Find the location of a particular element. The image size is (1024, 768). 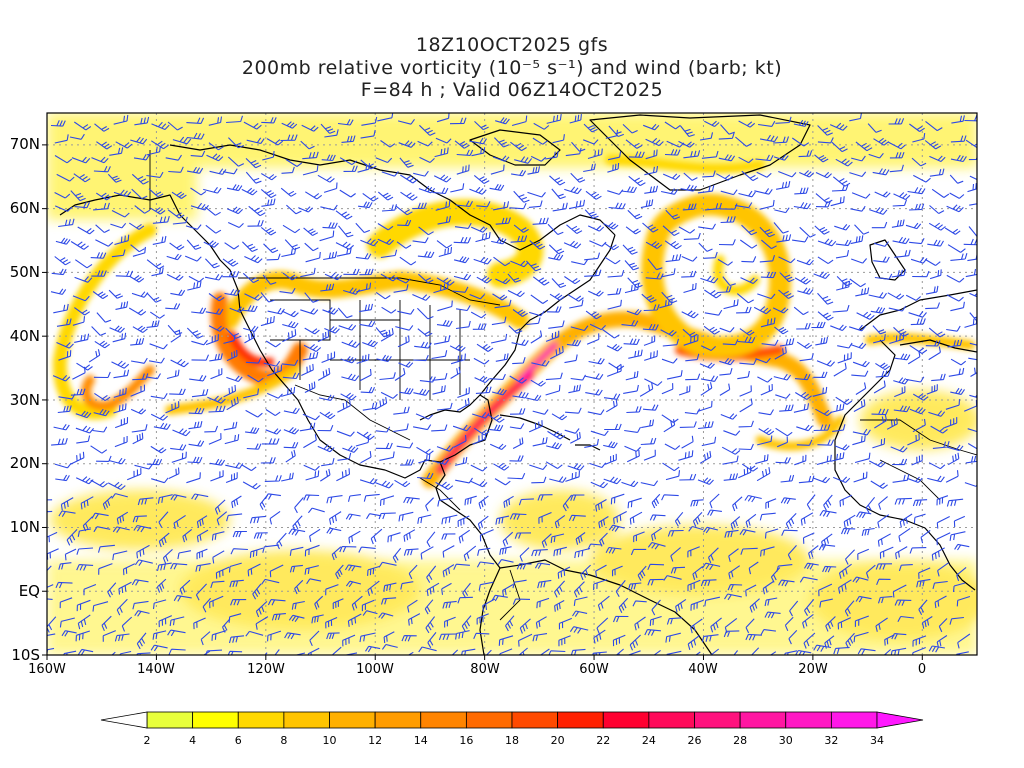

lon-label-160w: 160W is located at coordinates (47, 669).